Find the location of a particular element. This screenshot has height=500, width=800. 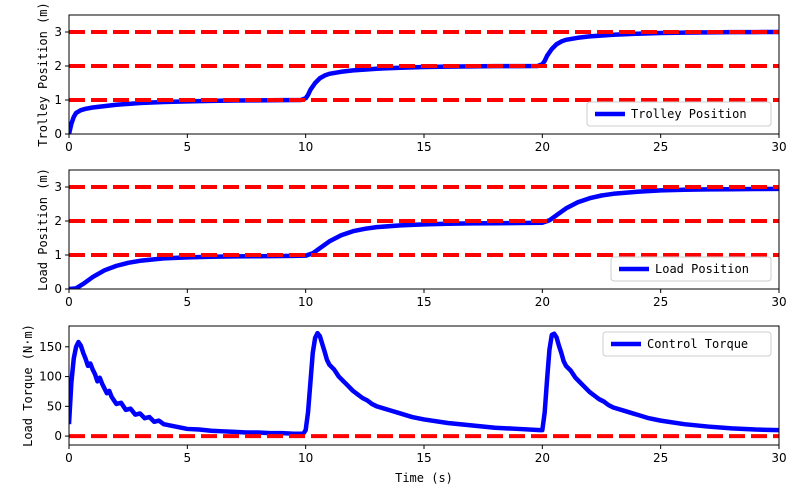

legend-label: Control Torque is located at coordinates (697, 344).